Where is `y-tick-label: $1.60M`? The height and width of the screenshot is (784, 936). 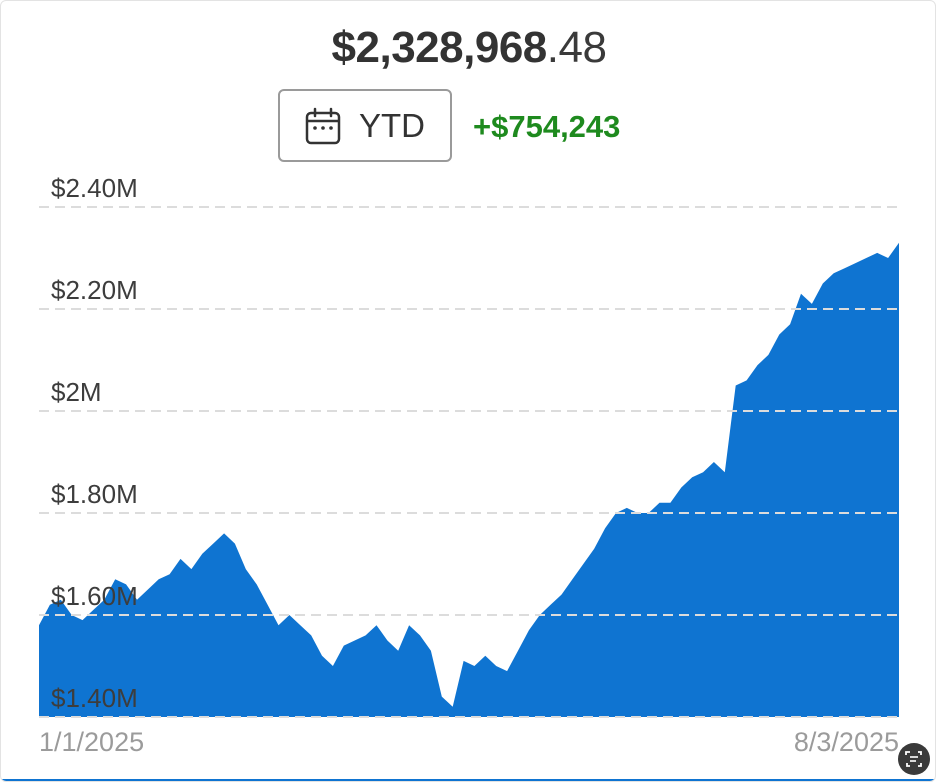 y-tick-label: $1.60M is located at coordinates (94, 596).